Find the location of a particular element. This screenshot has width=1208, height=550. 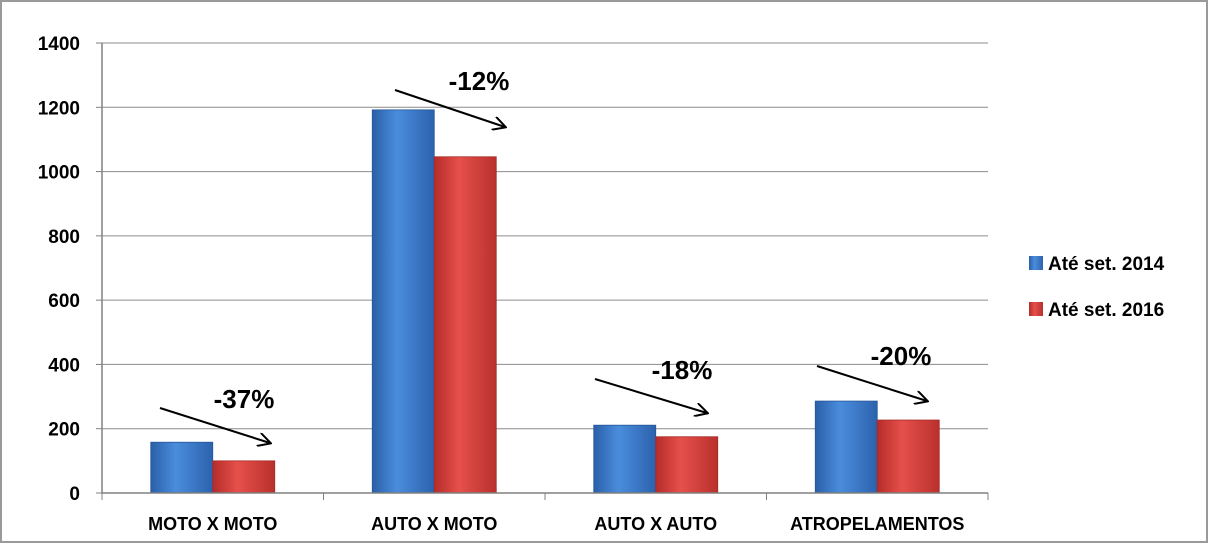

legend-label-2016: Até set. 2016 is located at coordinates (1106, 310).